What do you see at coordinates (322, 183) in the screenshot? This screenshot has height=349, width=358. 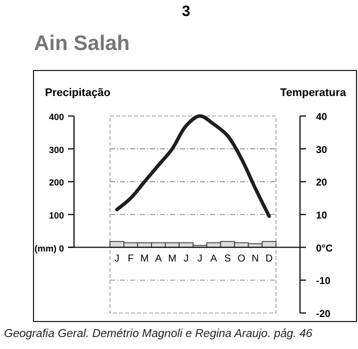 I see `y2-tick-label: 20` at bounding box center [322, 183].